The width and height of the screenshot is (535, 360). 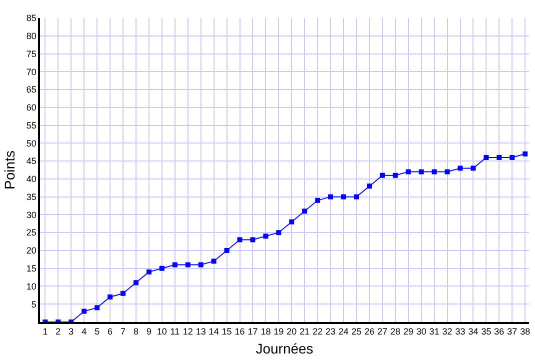 What do you see at coordinates (31, 233) in the screenshot?
I see `y-tick-label: 25` at bounding box center [31, 233].